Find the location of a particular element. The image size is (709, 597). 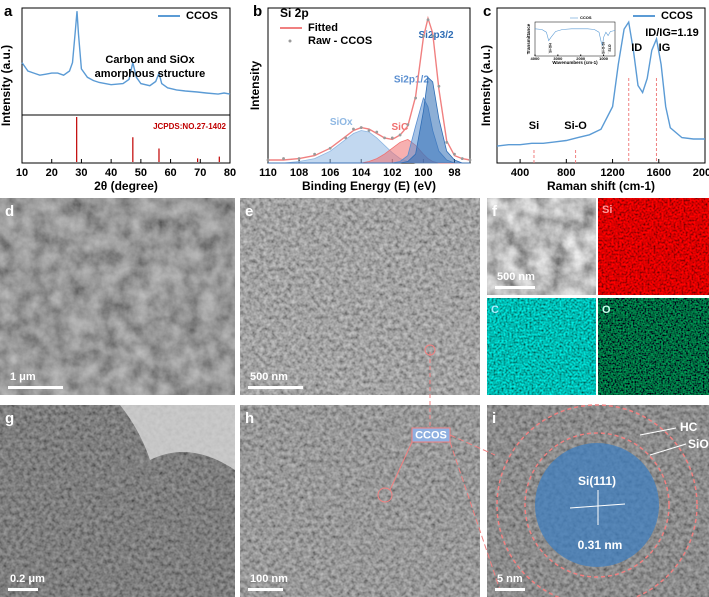

outer-shell is located at coordinates (597, 500).